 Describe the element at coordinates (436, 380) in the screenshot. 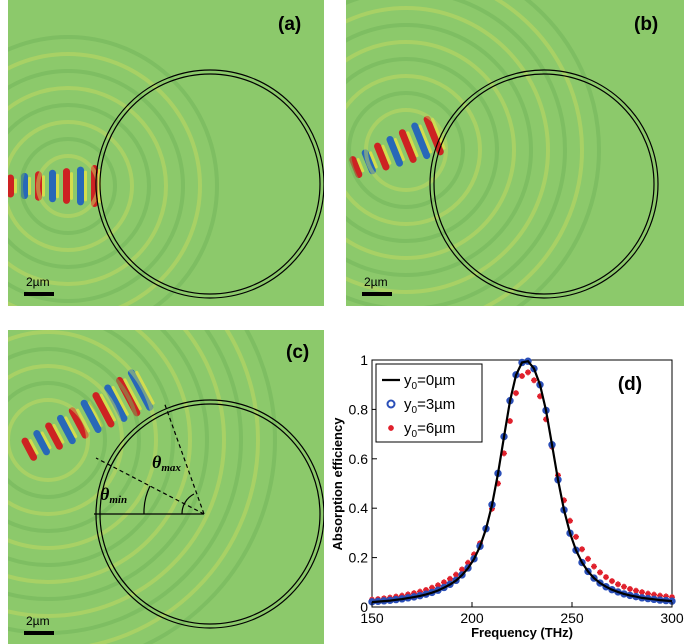

I see `legend-label-rest: =0µm` at that location.